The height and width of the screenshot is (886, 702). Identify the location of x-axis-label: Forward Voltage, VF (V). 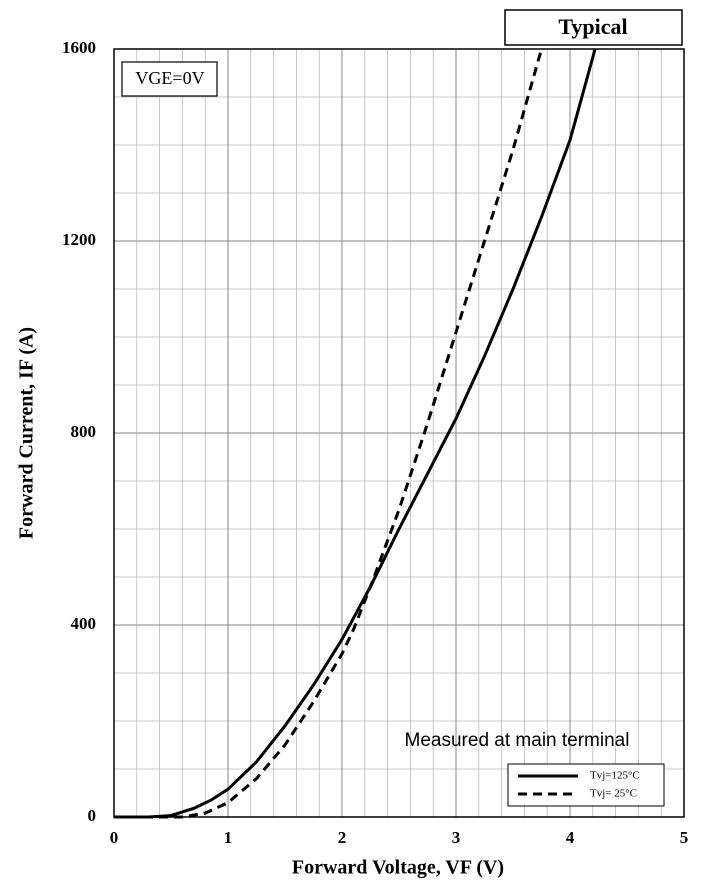
(398, 868).